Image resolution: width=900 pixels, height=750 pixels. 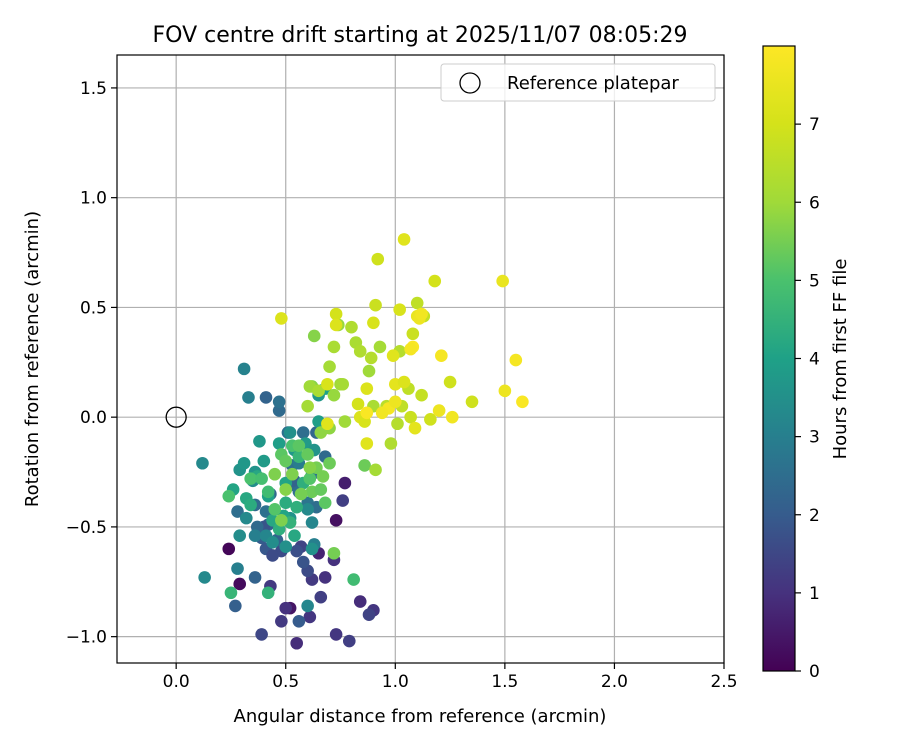 I want to click on colorbar-gradient, so click(x=779, y=358).